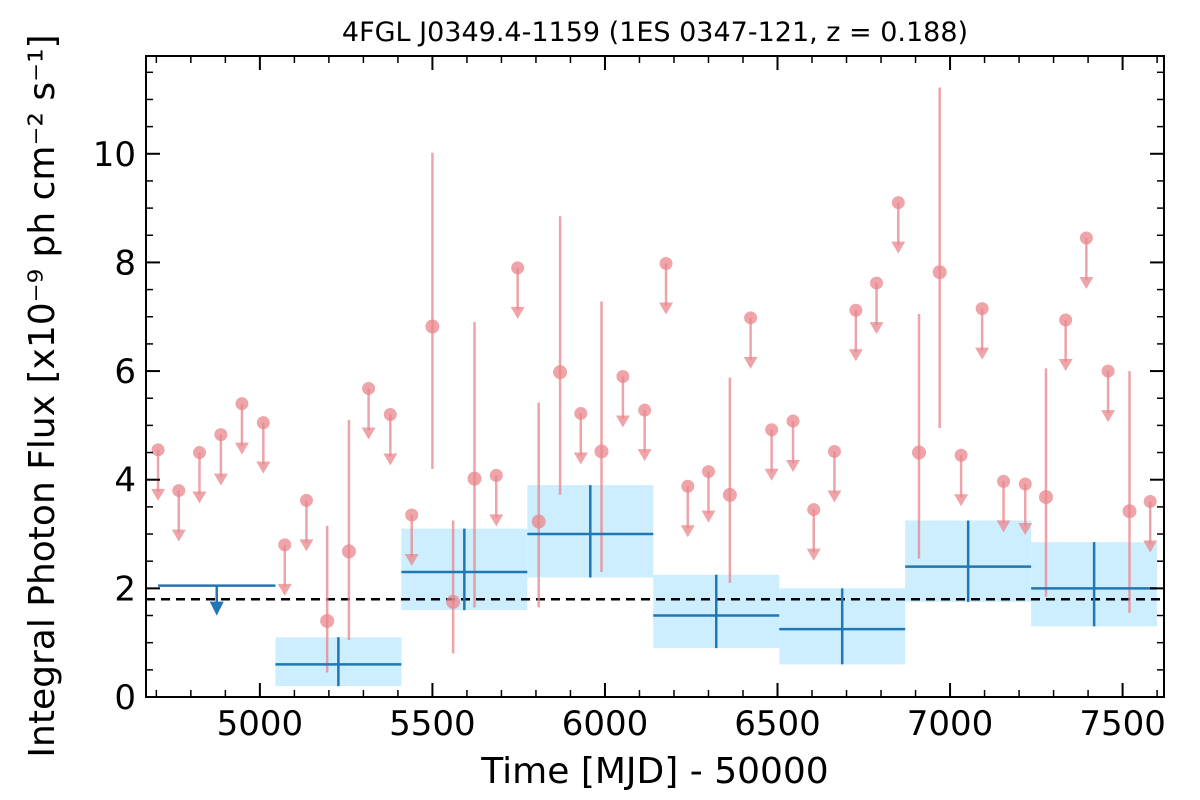 The width and height of the screenshot is (1200, 800). What do you see at coordinates (654, 771) in the screenshot?
I see `x-axis-label: Time [MJD] - 50000` at bounding box center [654, 771].